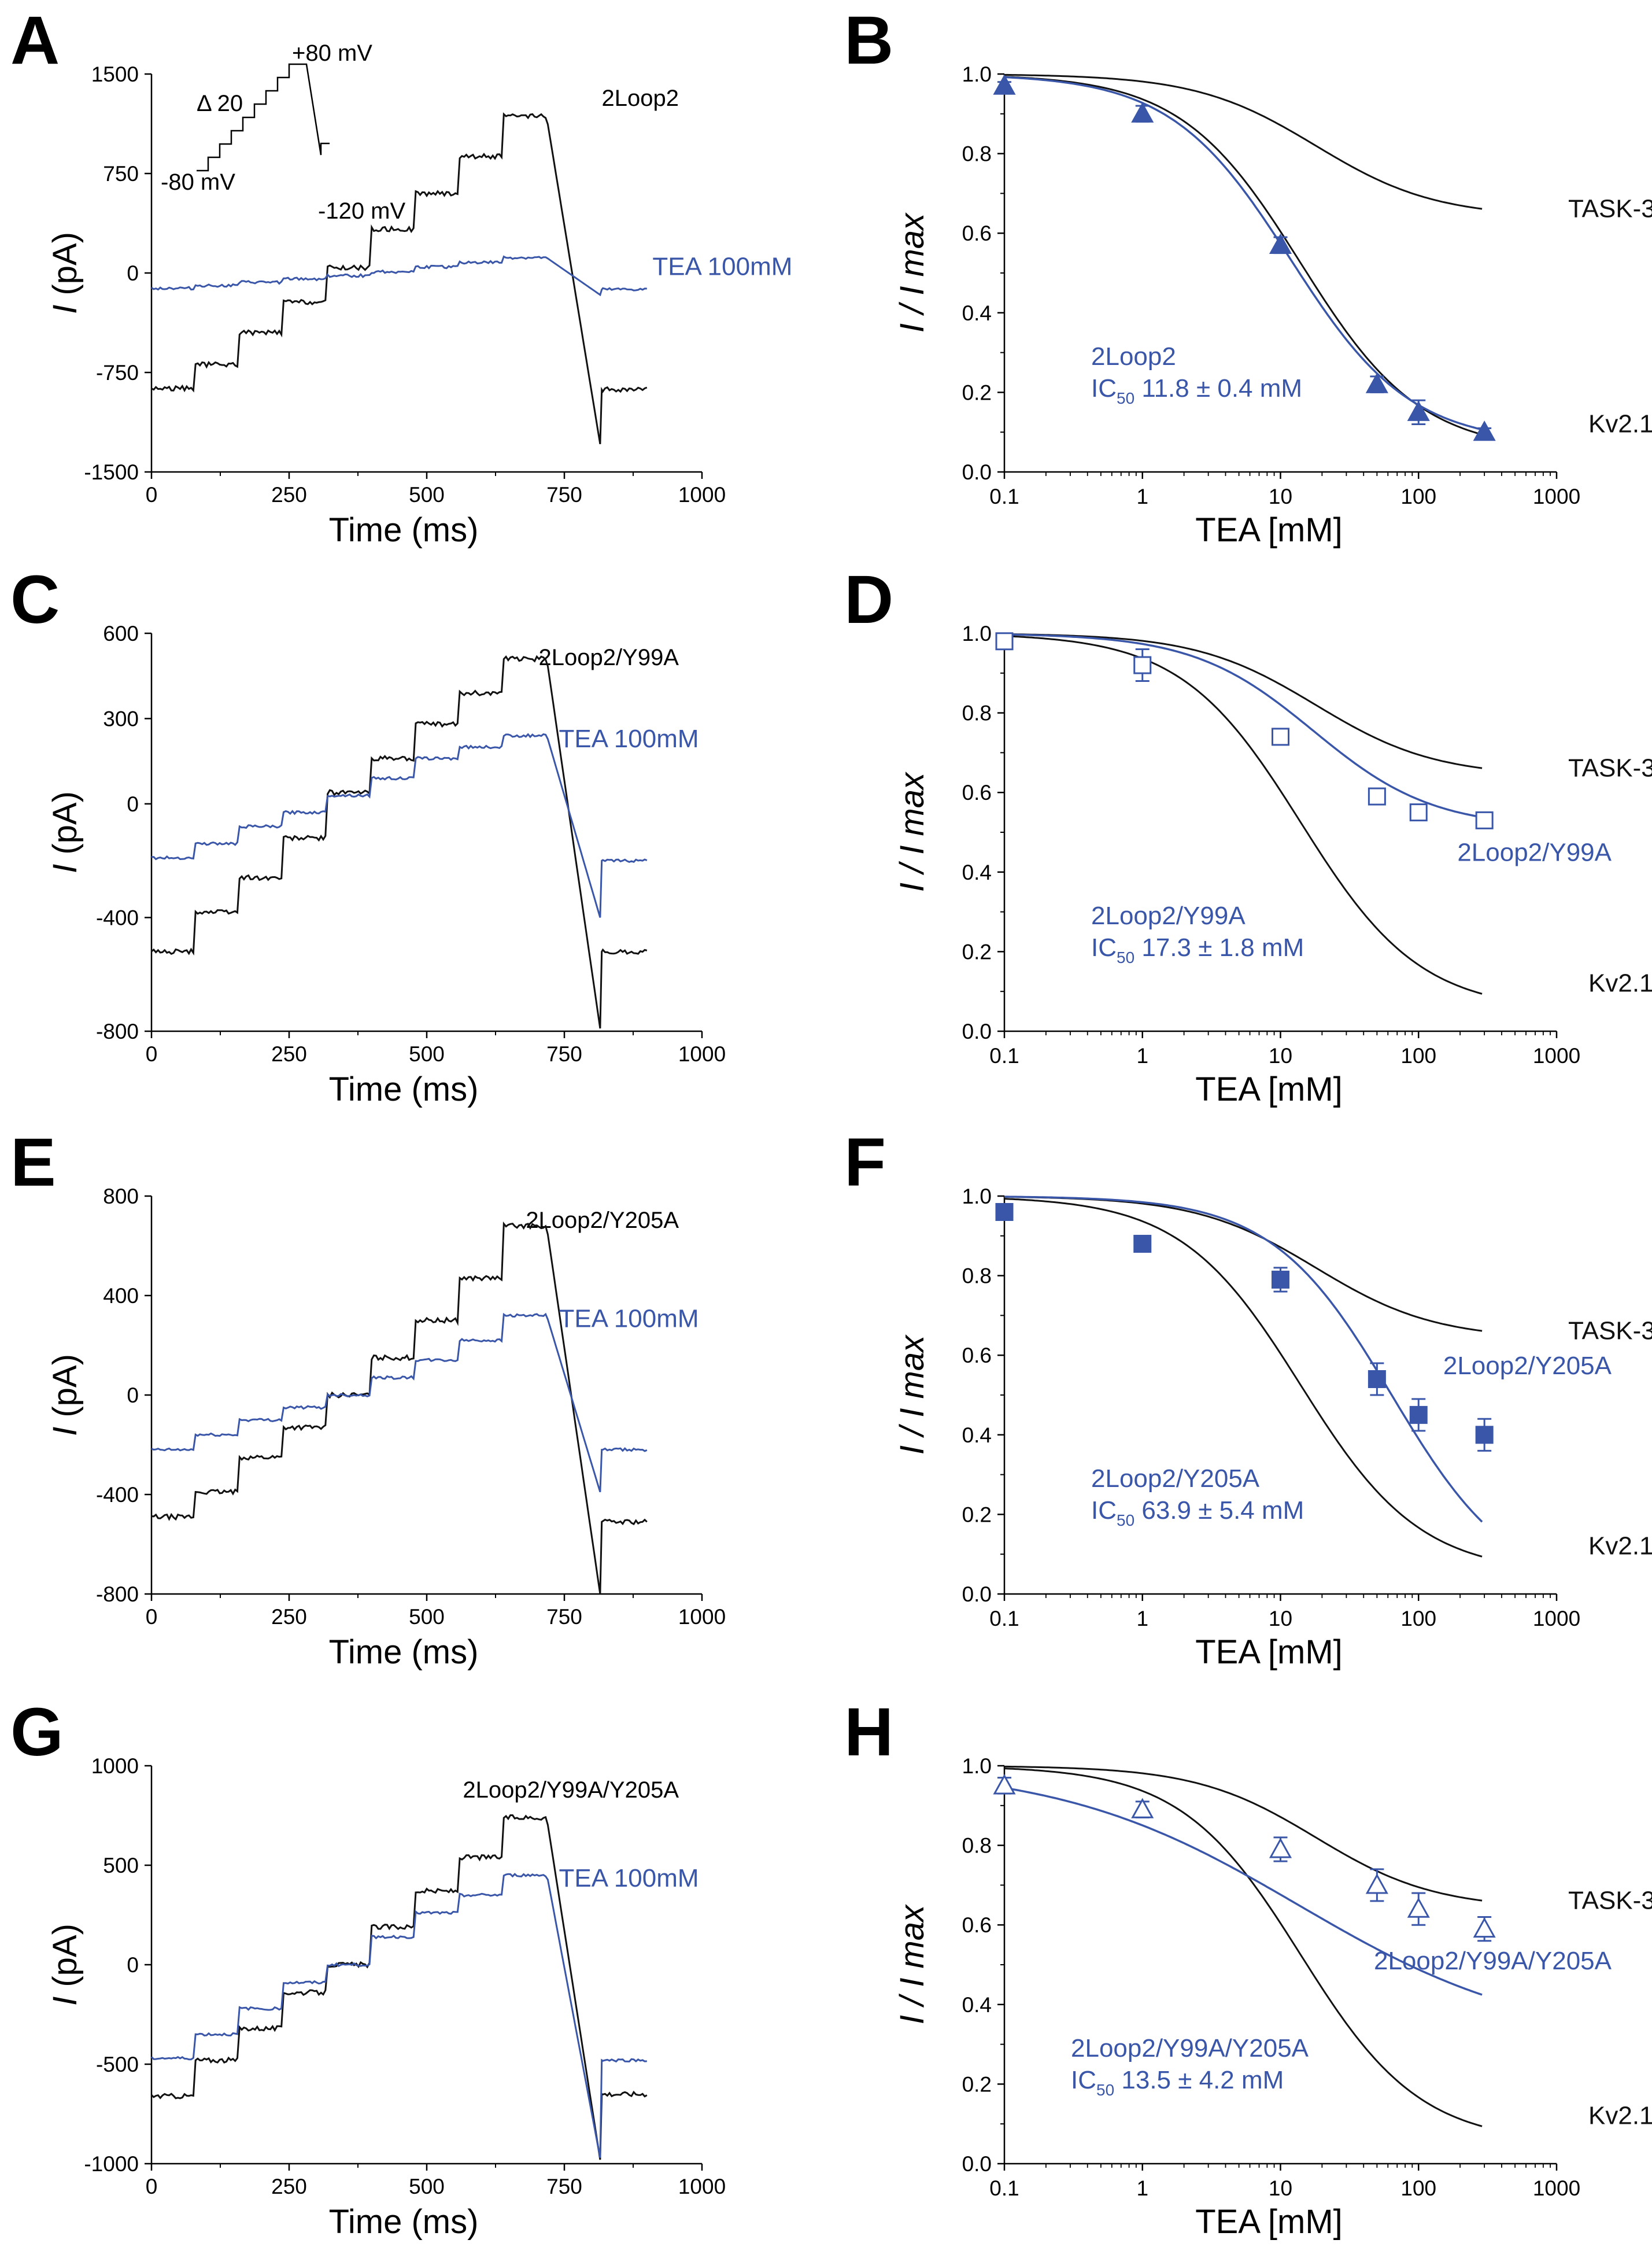 The height and width of the screenshot is (2262, 1652). I want to click on protocol-label: -80 mV, so click(198, 182).